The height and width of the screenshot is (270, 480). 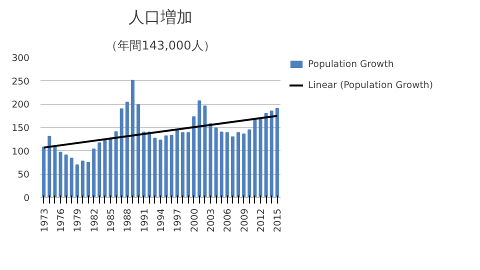 I want to click on legend-label: Linear (Population Growth), so click(x=370, y=85).